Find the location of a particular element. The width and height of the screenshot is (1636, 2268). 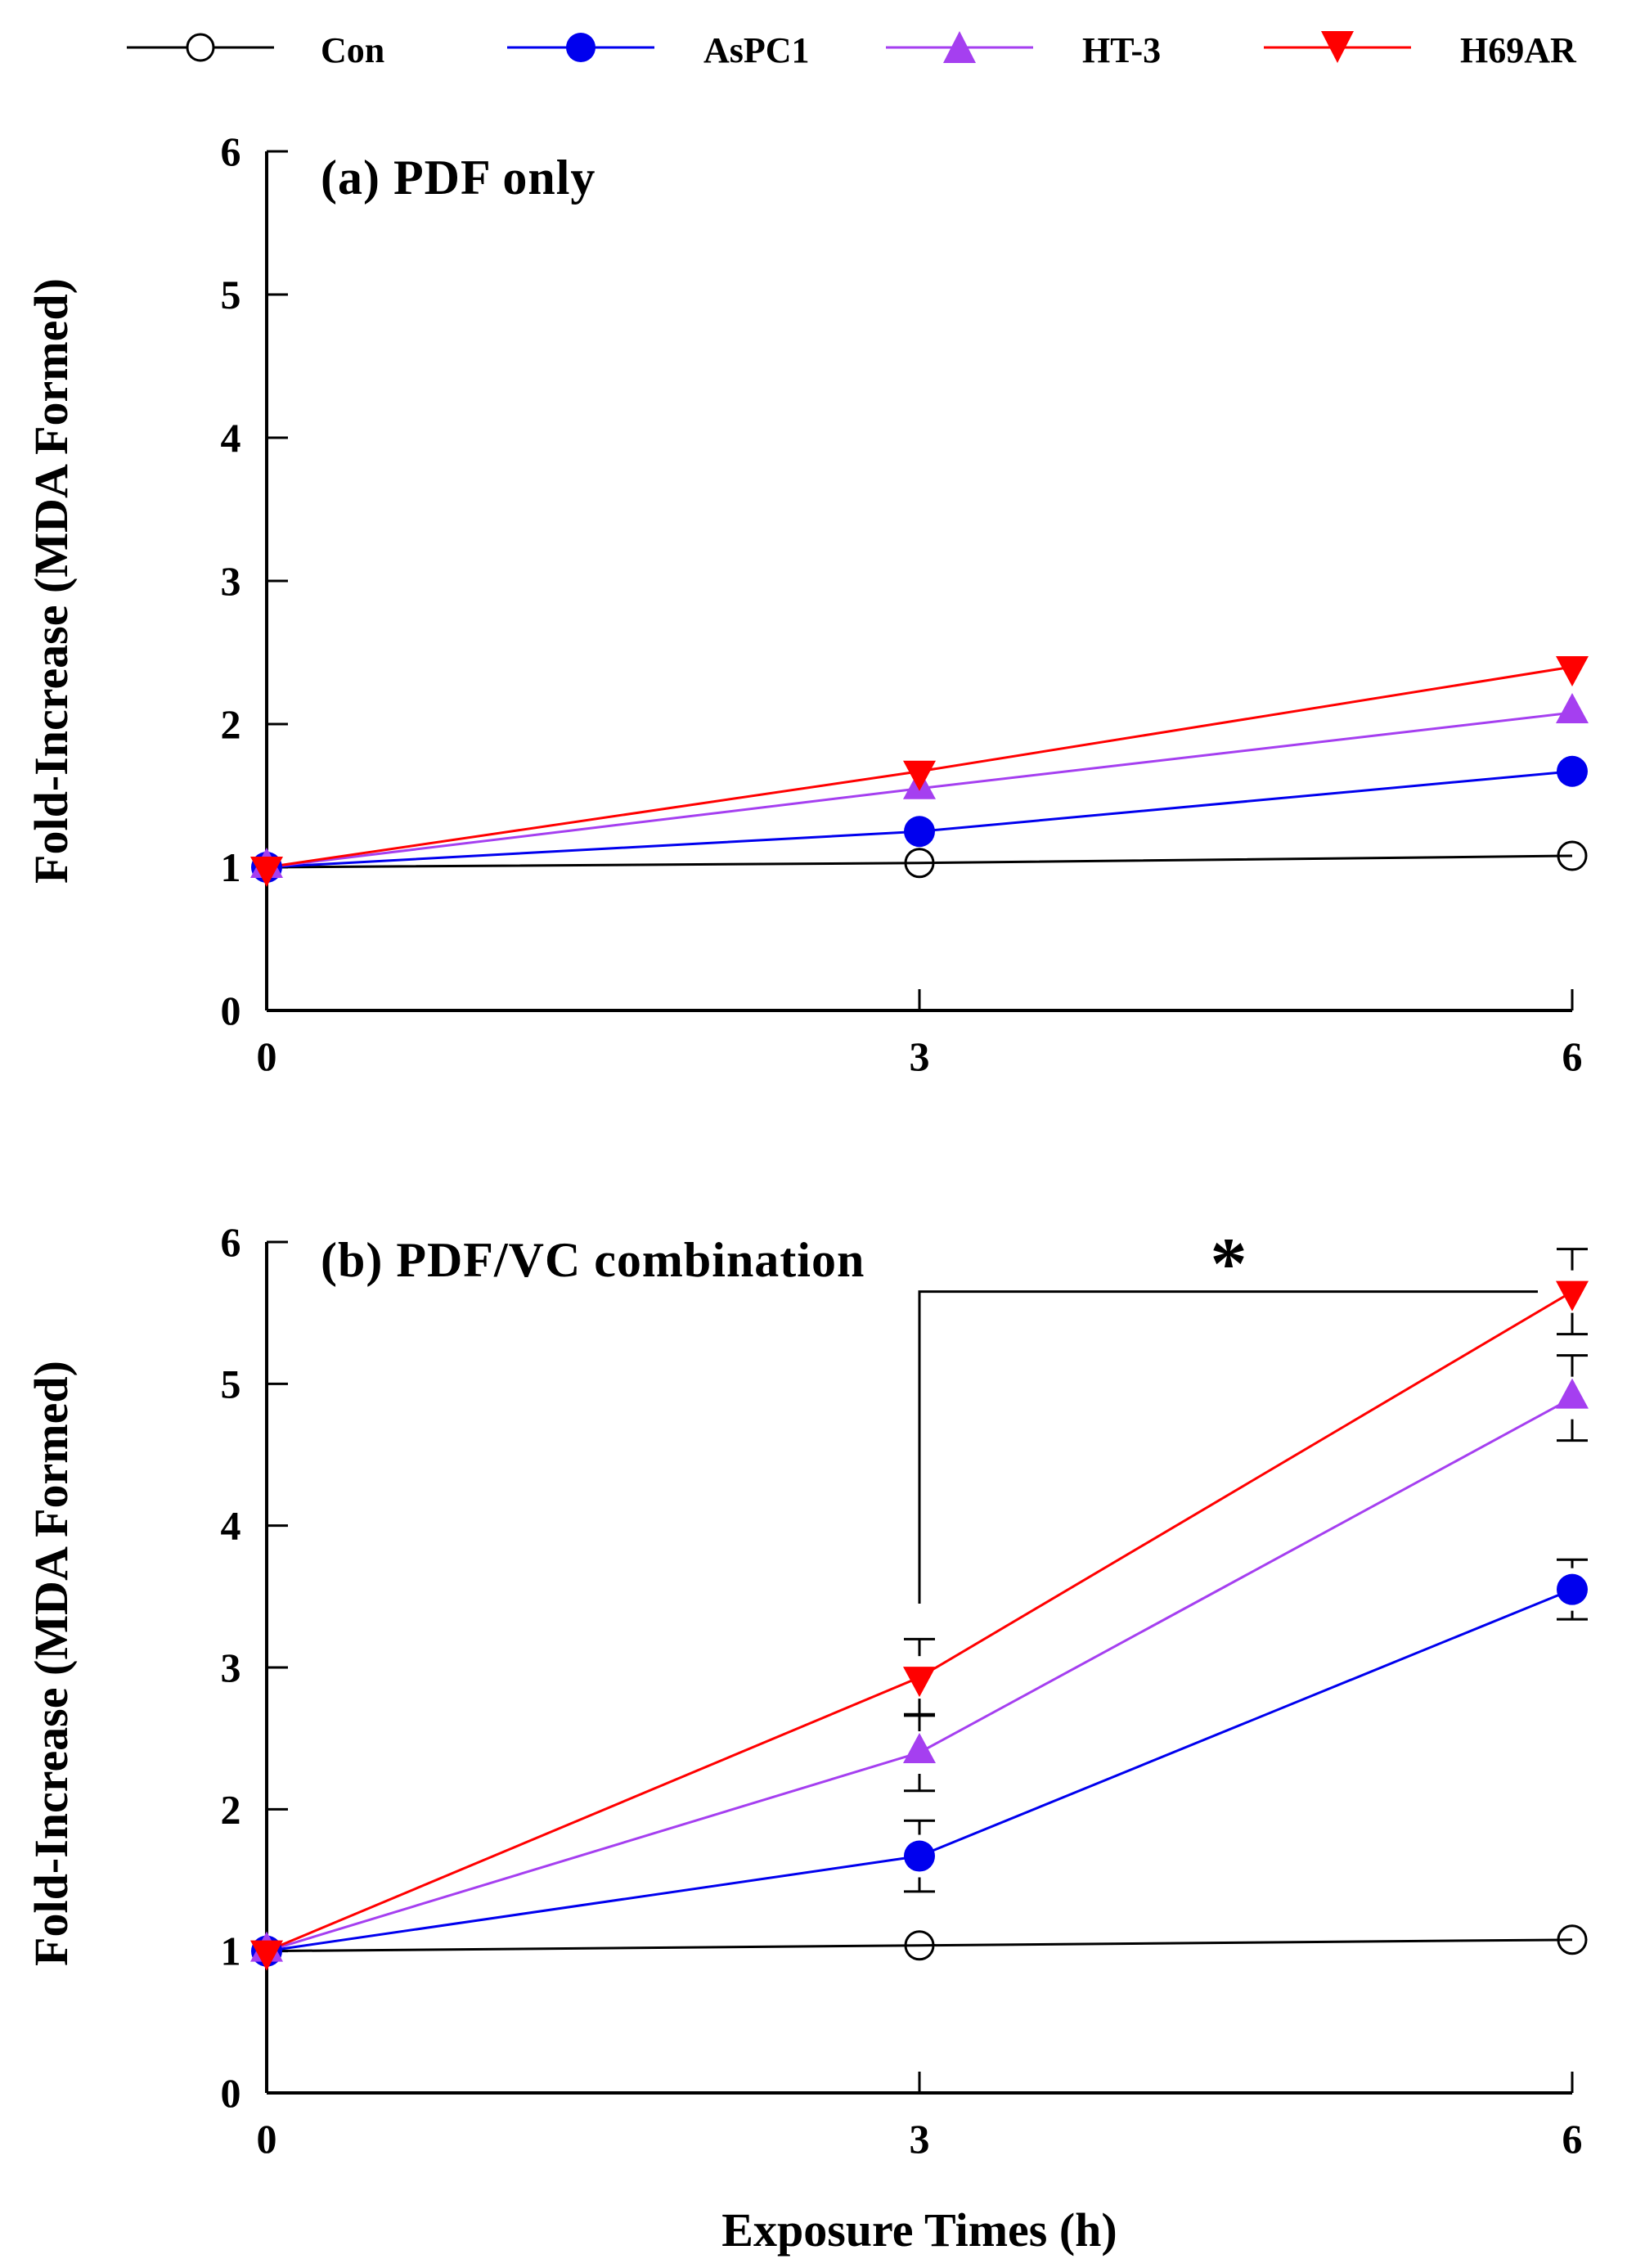

legend-item-aspc1: AsPC1 is located at coordinates (658, 50).